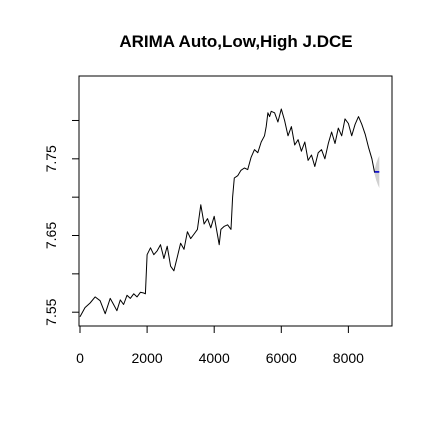 Image resolution: width=433 pixels, height=427 pixels. Describe the element at coordinates (51, 158) in the screenshot. I see `y-tick-label: 7.75` at that location.